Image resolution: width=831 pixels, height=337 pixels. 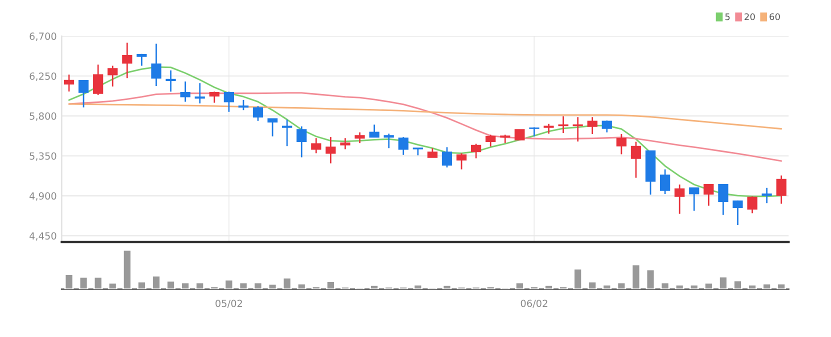 What do you see at coordinates (43, 196) in the screenshot?
I see `y-tick-label: 4,900` at bounding box center [43, 196].